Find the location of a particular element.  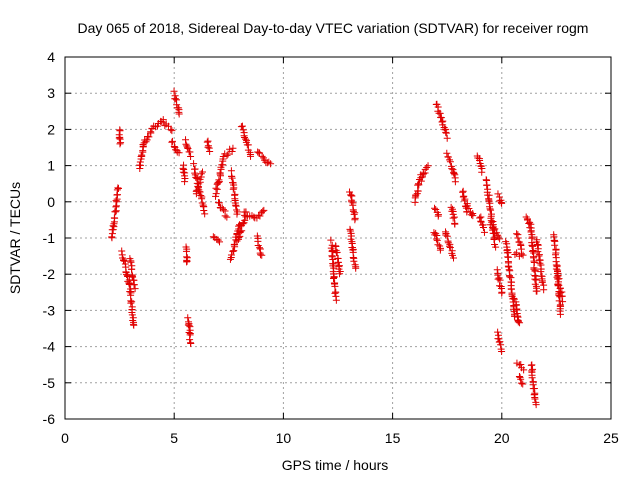

x-tick-label: 15 is located at coordinates (393, 438).